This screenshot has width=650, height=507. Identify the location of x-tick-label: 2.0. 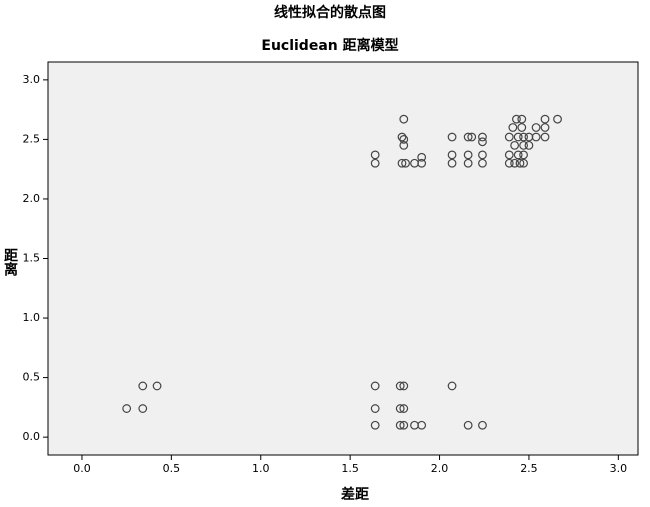
(440, 468).